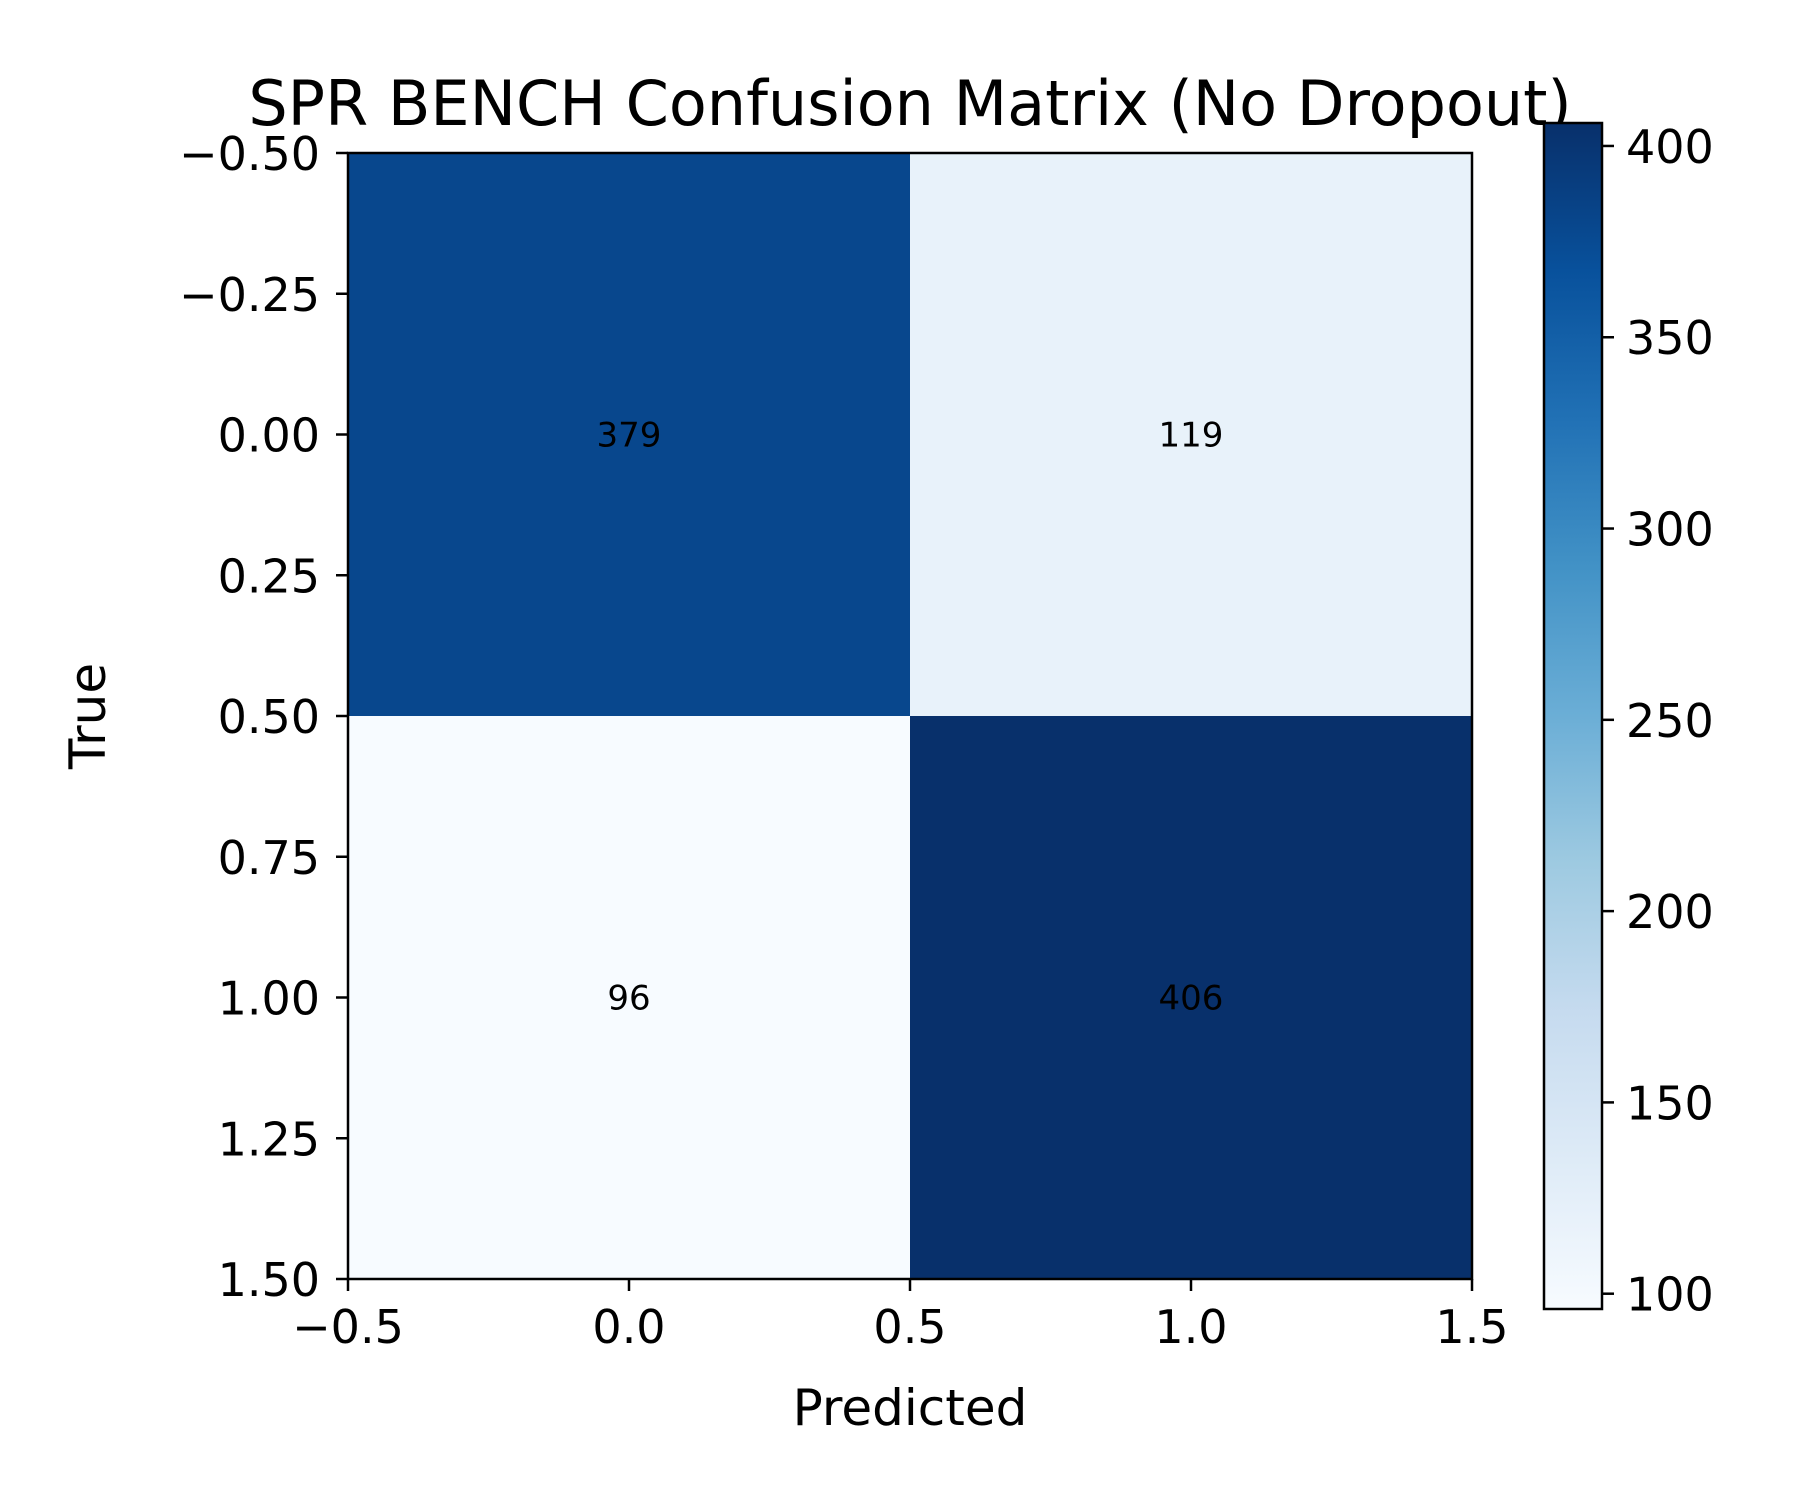  I want to click on colorbar-ticks: 100 150 200 250 300 350 400, so click(1658, 721).